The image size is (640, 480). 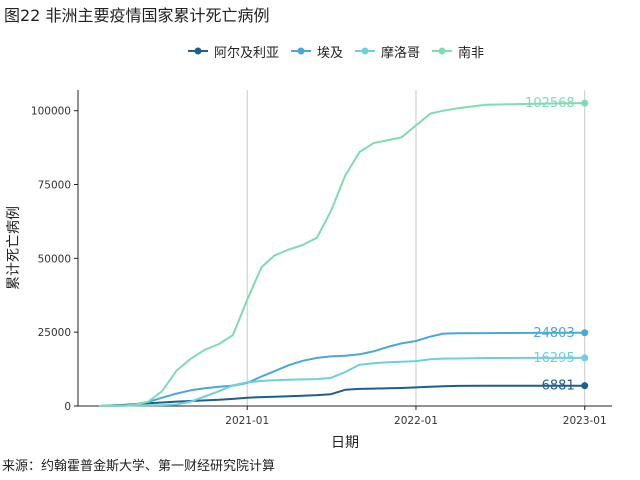 I want to click on legend-item-egypt: 埃及, so click(x=317, y=51).